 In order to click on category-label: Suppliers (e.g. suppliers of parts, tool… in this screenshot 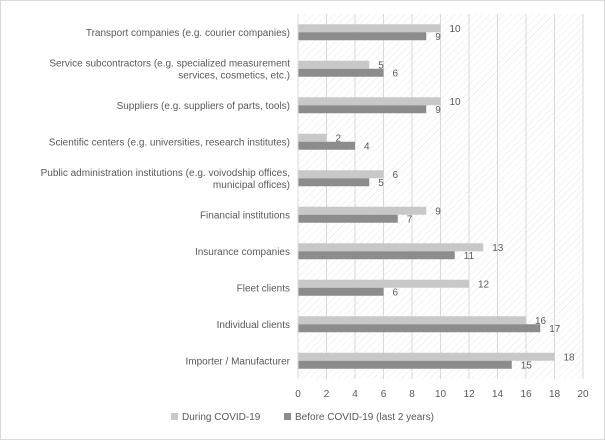, I will do `click(203, 106)`.